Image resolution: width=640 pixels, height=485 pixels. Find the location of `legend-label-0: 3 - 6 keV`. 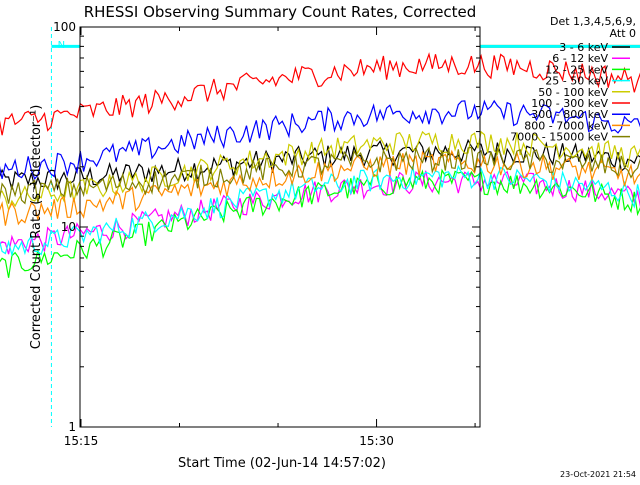

legend-label-0: 3 - 6 keV is located at coordinates (583, 47).